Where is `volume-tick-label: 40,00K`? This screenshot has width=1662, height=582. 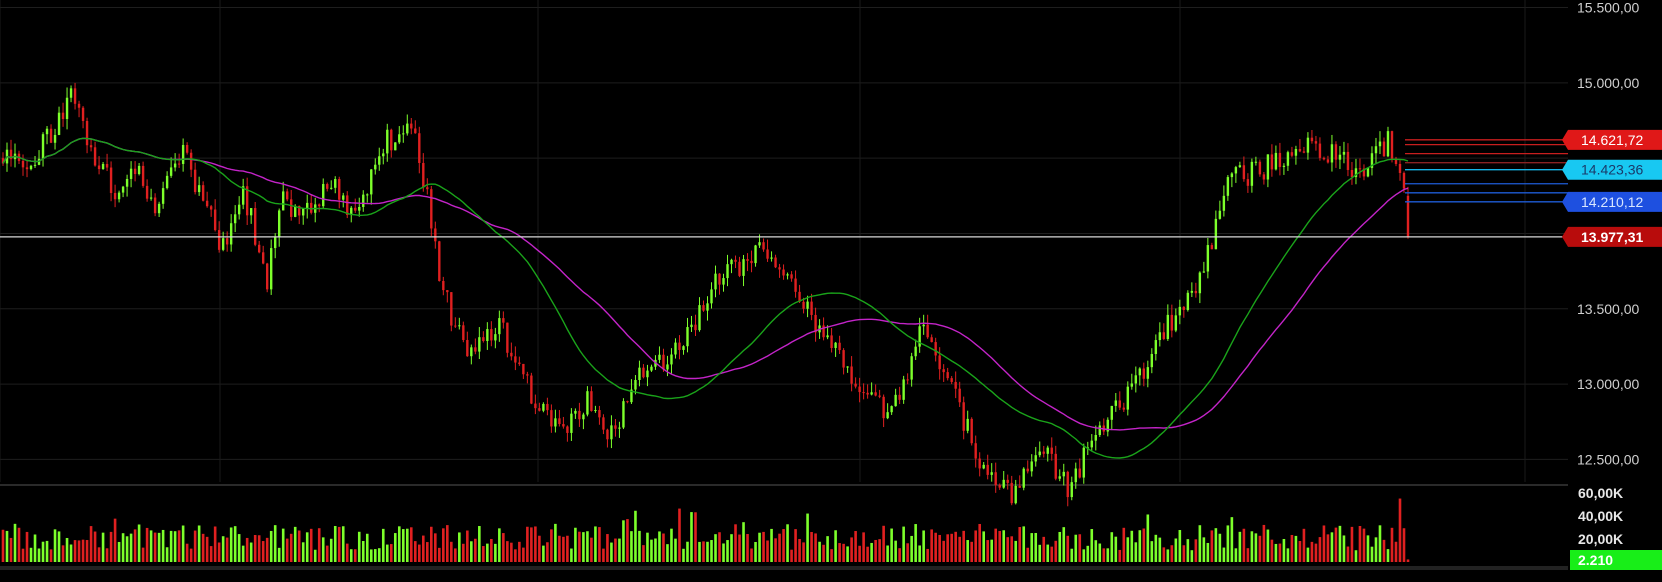
volume-tick-label: 40,00K is located at coordinates (1600, 516).